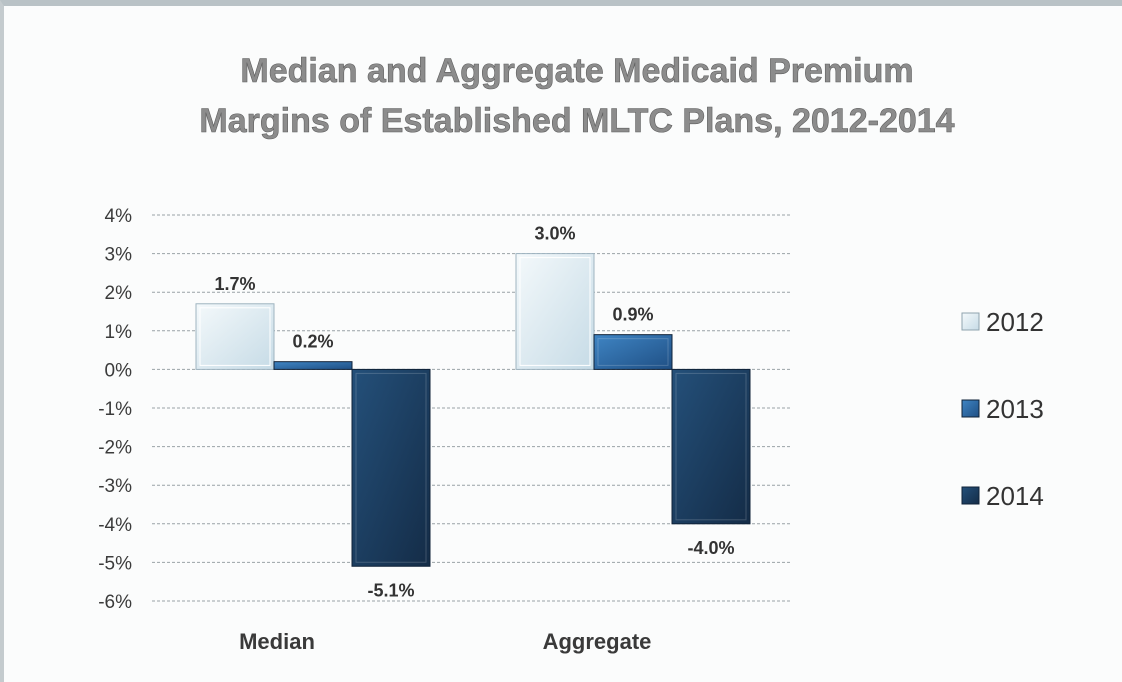 The height and width of the screenshot is (682, 1122). I want to click on bar-median-2014, so click(391, 467).